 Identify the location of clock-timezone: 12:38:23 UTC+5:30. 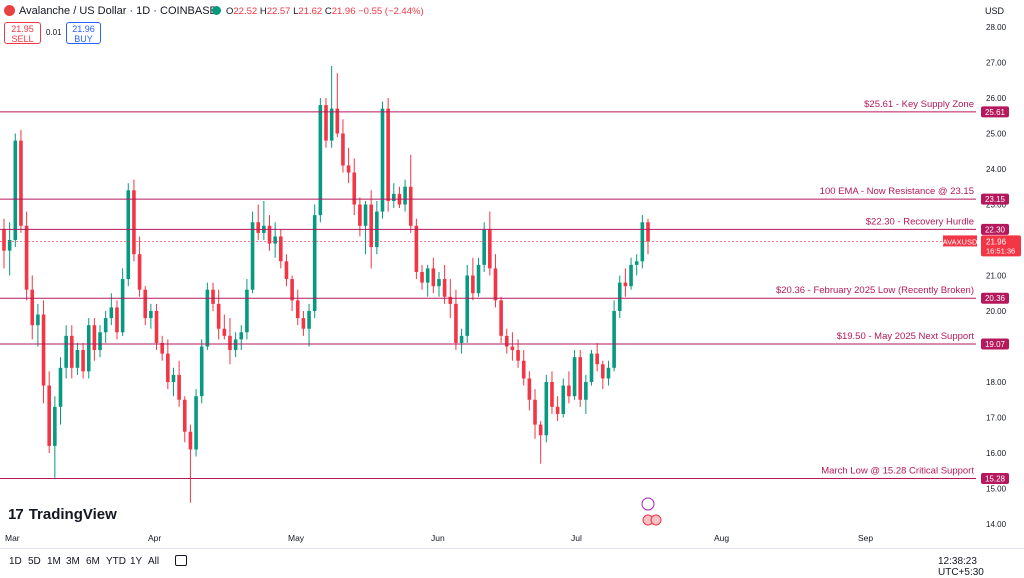
(961, 567).